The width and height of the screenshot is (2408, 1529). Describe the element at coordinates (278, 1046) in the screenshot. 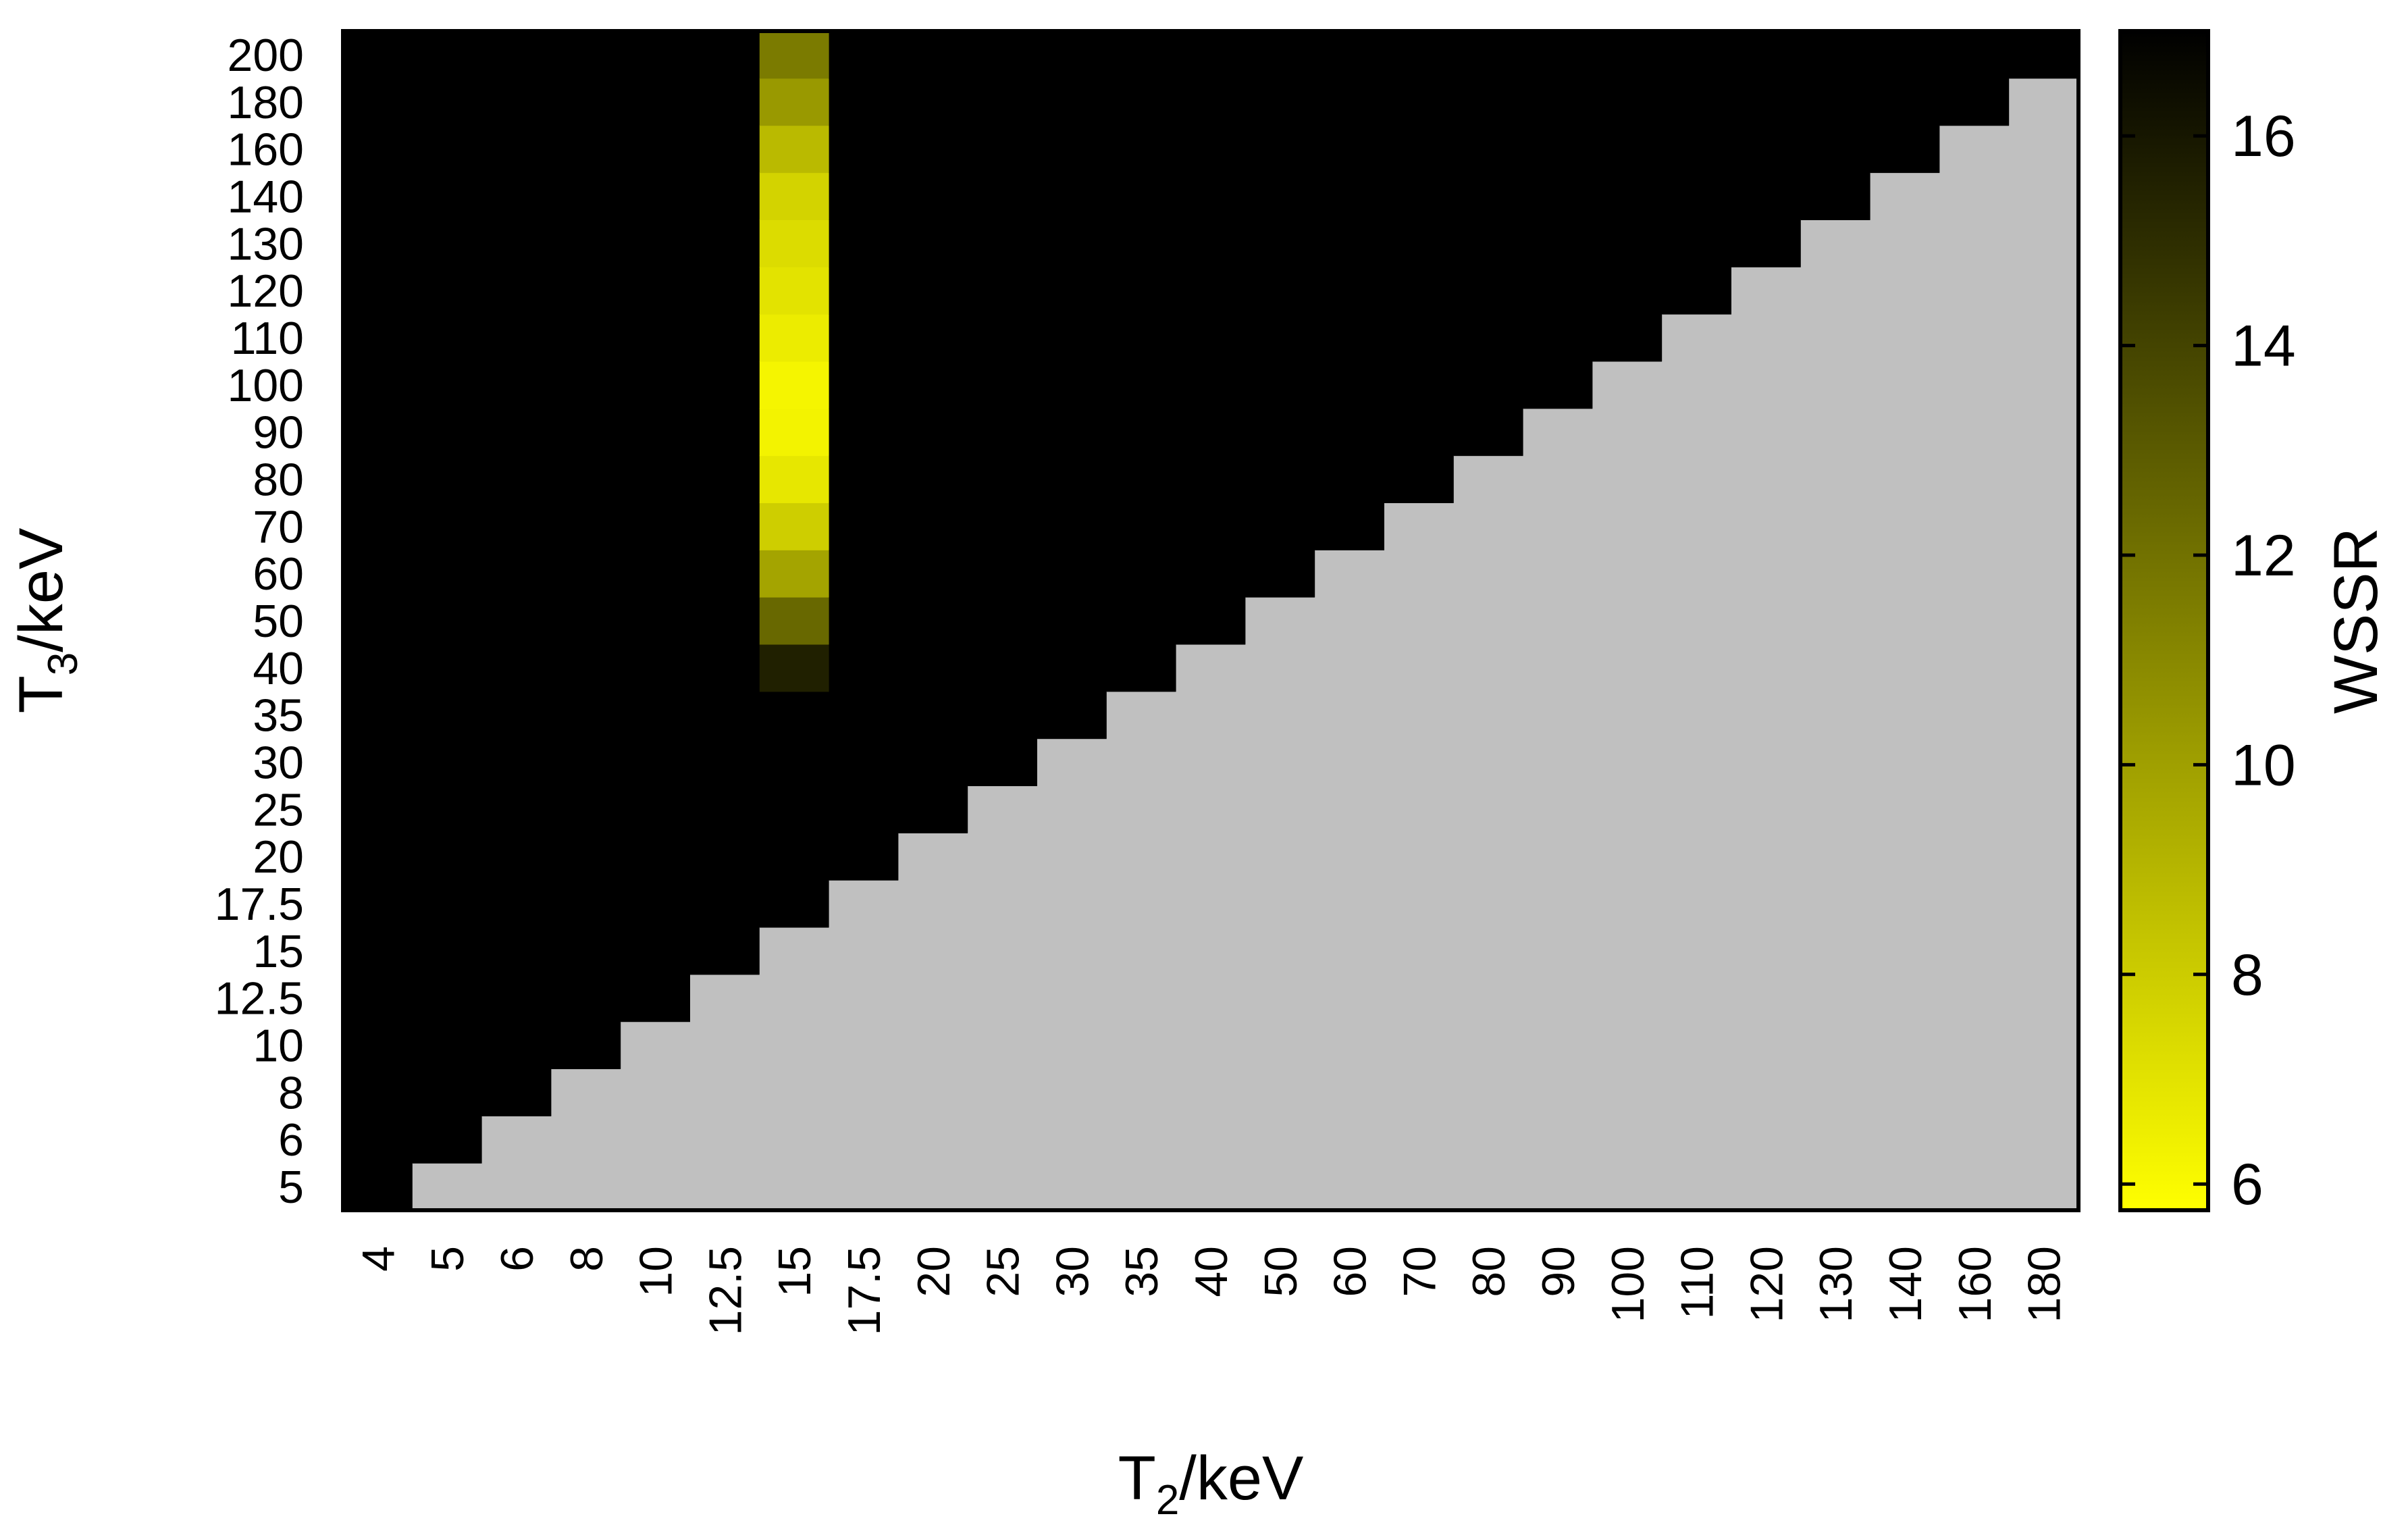

I see `y-tick-label: 10` at that location.